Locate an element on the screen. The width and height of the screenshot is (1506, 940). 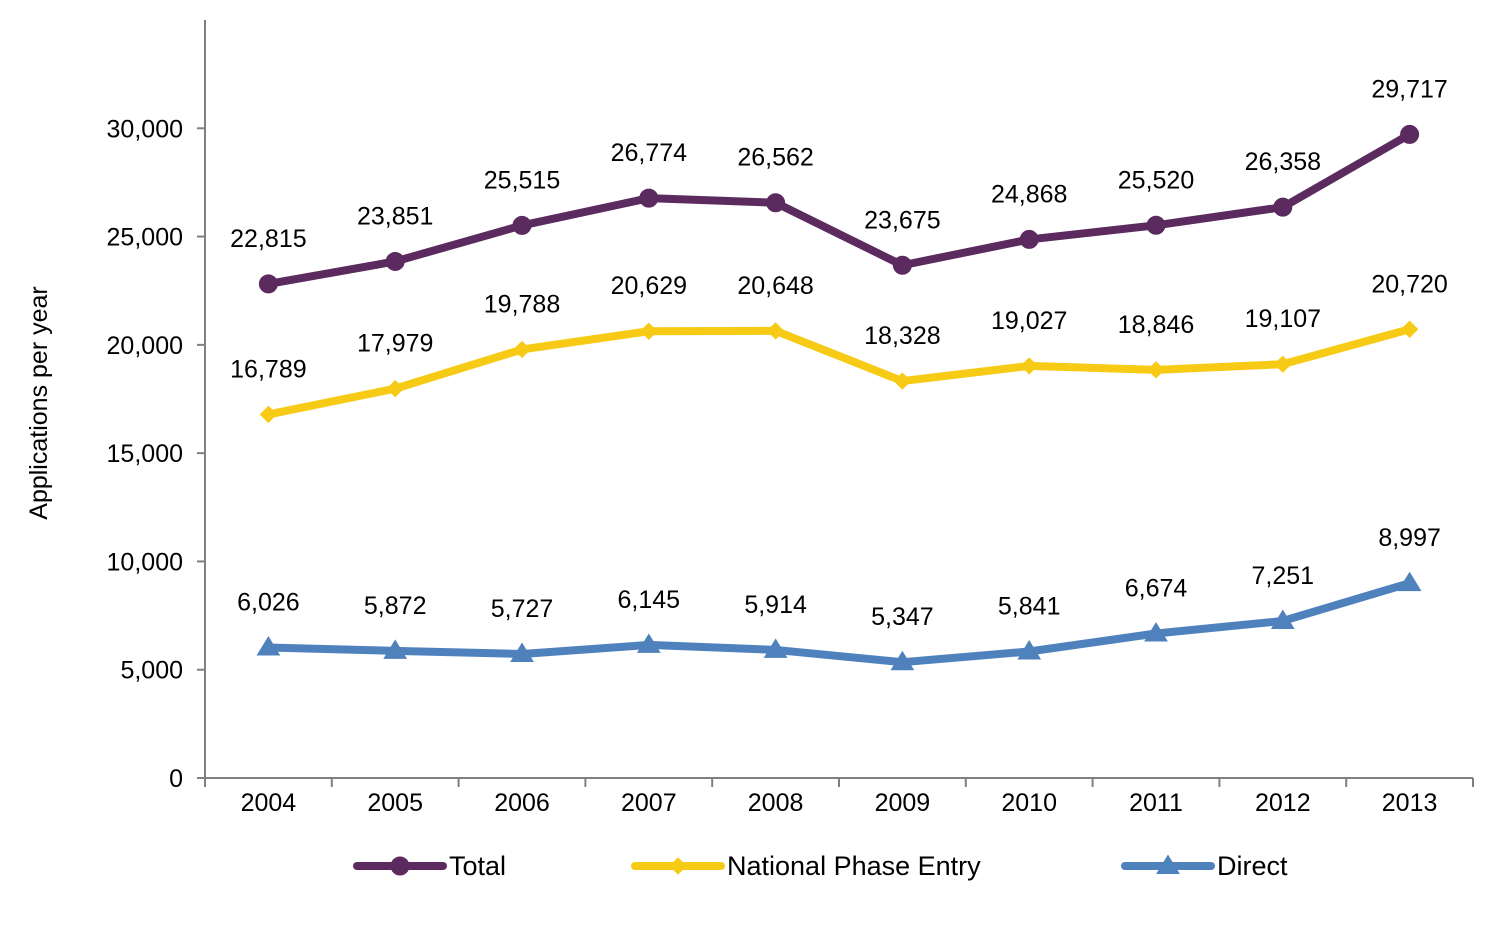
data-label-direct: 6,026 is located at coordinates (268, 602).